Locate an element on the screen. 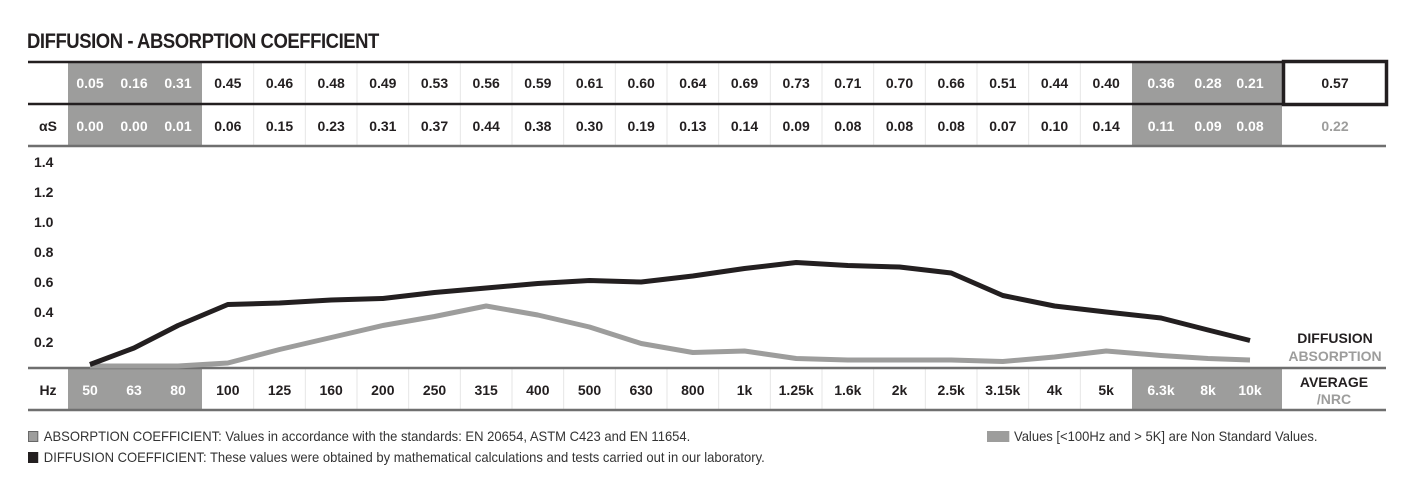 The width and height of the screenshot is (1421, 494). legend-diffusion: DIFFUSION is located at coordinates (1334, 338).